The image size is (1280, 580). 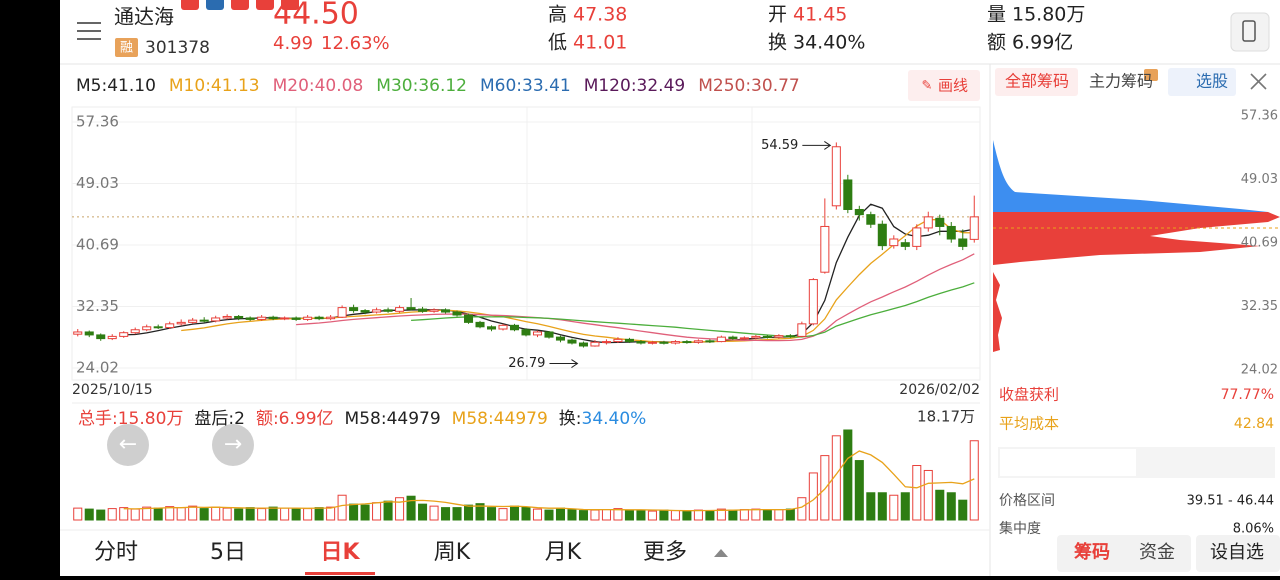 What do you see at coordinates (1092, 552) in the screenshot?
I see `panel-button: 筹码` at bounding box center [1092, 552].